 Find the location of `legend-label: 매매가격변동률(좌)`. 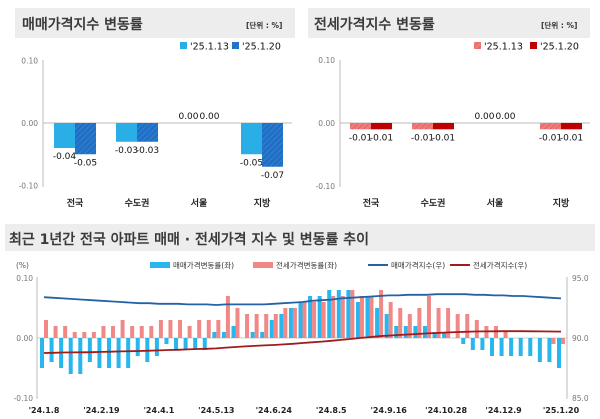

legend-label: 매매가격변동률(좌) is located at coordinates (203, 265).